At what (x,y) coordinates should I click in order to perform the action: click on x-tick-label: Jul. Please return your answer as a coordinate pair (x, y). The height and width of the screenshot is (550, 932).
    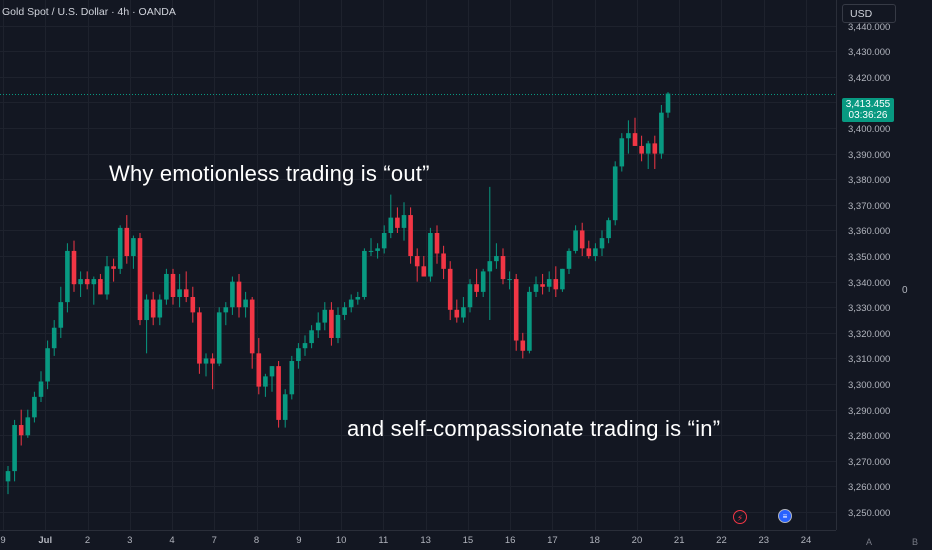
    Looking at the image, I should click on (45, 540).